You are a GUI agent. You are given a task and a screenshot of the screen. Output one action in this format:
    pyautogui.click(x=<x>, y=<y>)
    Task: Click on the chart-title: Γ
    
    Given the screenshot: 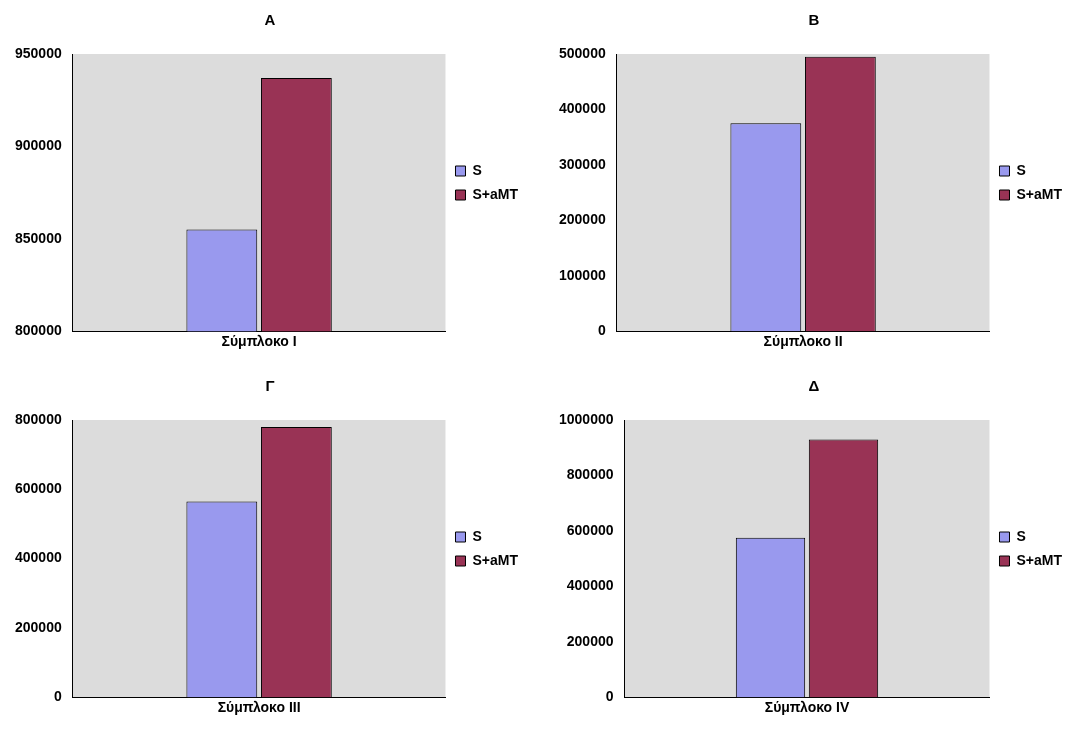 What is the action you would take?
    pyautogui.click(x=270, y=386)
    